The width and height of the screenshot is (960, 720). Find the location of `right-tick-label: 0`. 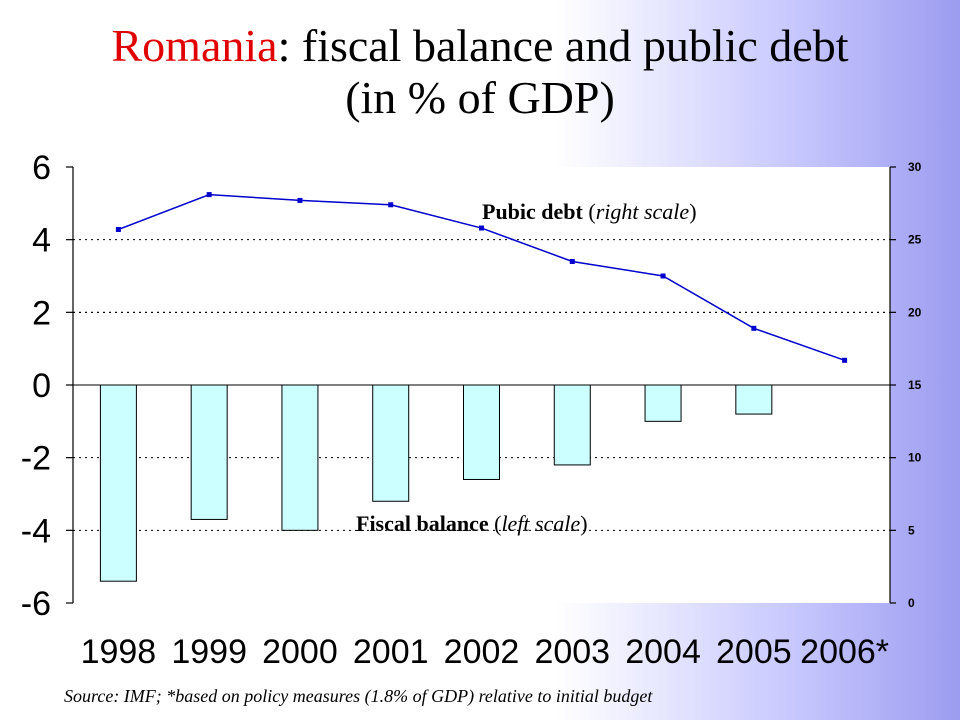

right-tick-label: 0 is located at coordinates (911, 603).